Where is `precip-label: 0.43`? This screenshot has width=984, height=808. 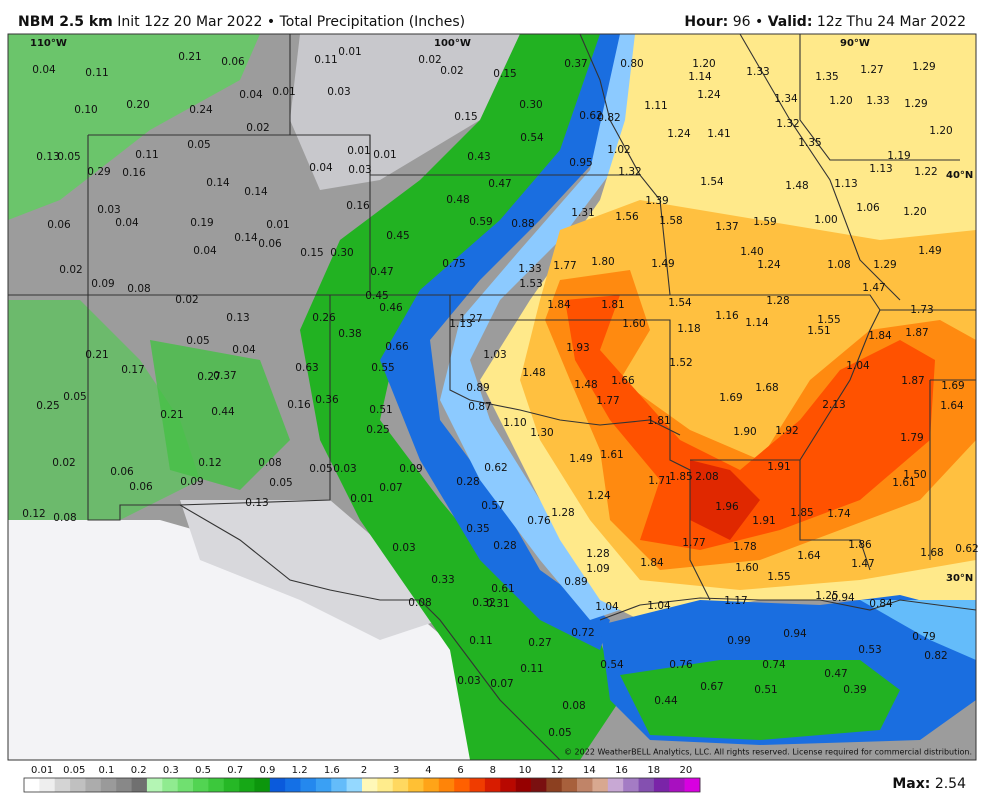 precip-label: 0.43 is located at coordinates (478, 157).